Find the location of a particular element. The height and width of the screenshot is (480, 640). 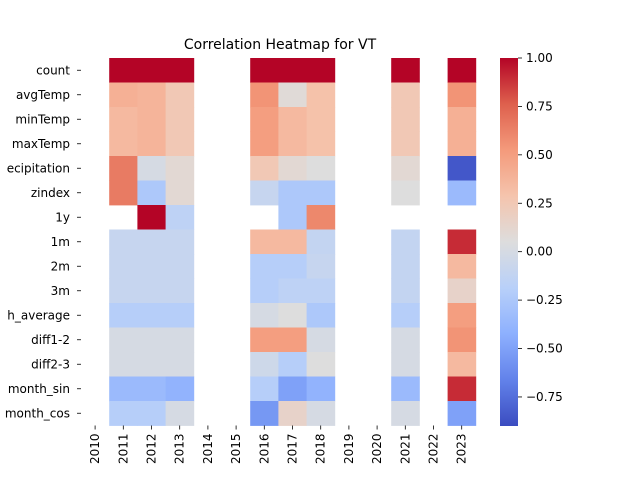

chart-title: Correlation Heatmap for VT is located at coordinates (280, 45).